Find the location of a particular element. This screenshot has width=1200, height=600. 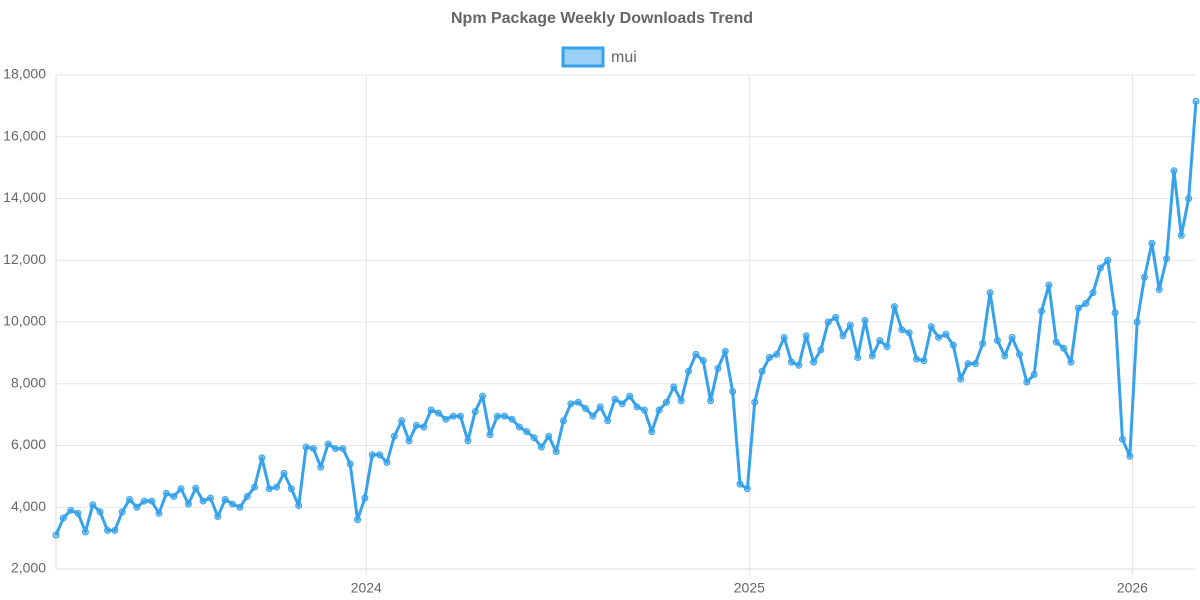

y-tick-label: 16,000 is located at coordinates (24, 135).